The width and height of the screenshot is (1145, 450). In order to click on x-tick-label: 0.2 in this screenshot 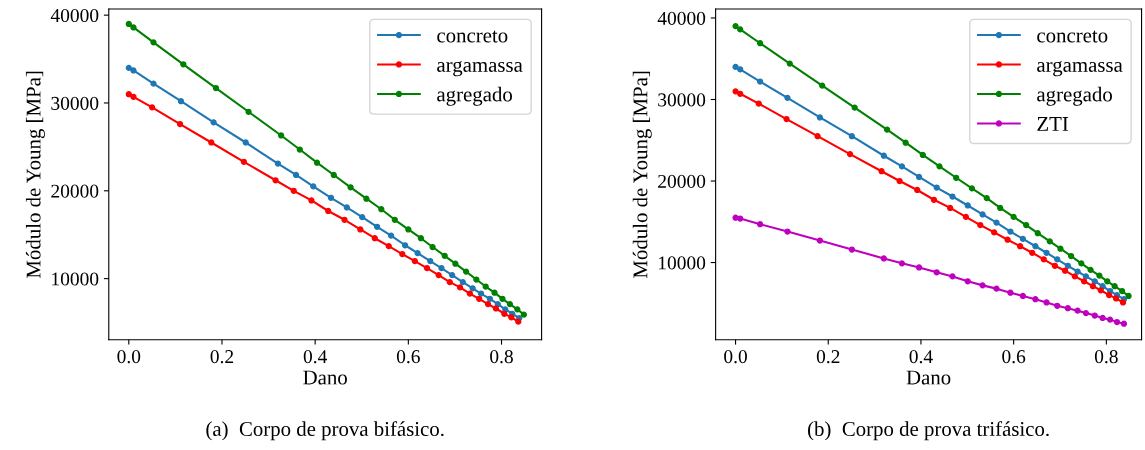, I will do `click(828, 357)`.